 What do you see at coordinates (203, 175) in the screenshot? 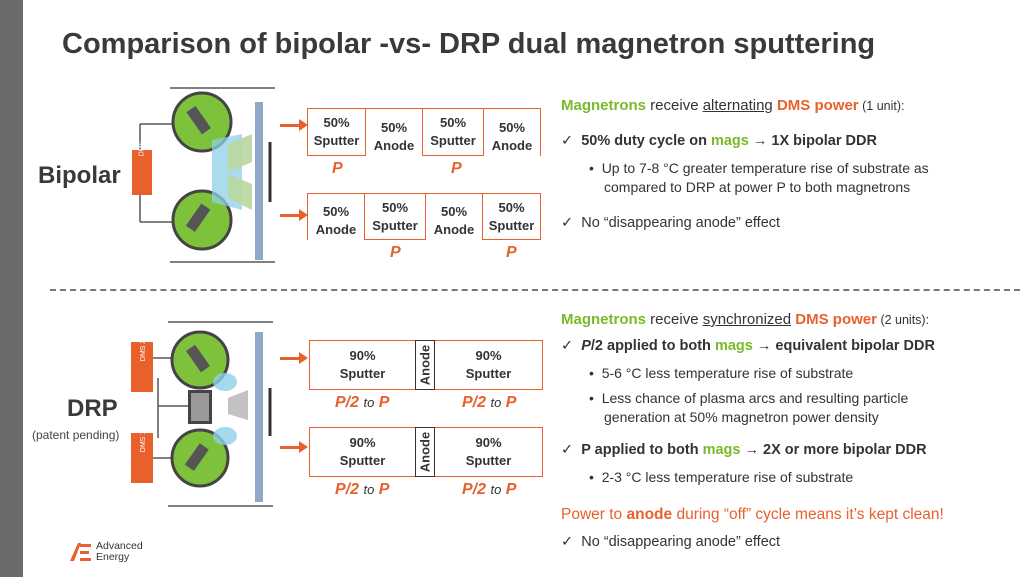
I see `bipolar-diagram` at bounding box center [203, 175].